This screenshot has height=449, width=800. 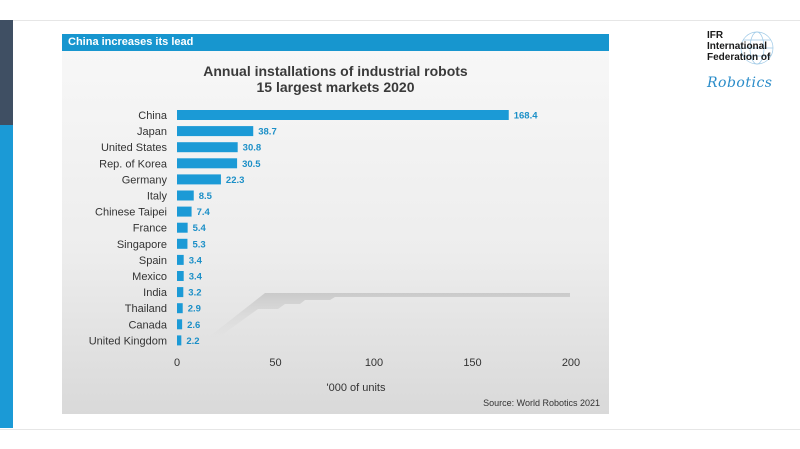 What do you see at coordinates (150, 229) in the screenshot?
I see `category-label: France` at bounding box center [150, 229].